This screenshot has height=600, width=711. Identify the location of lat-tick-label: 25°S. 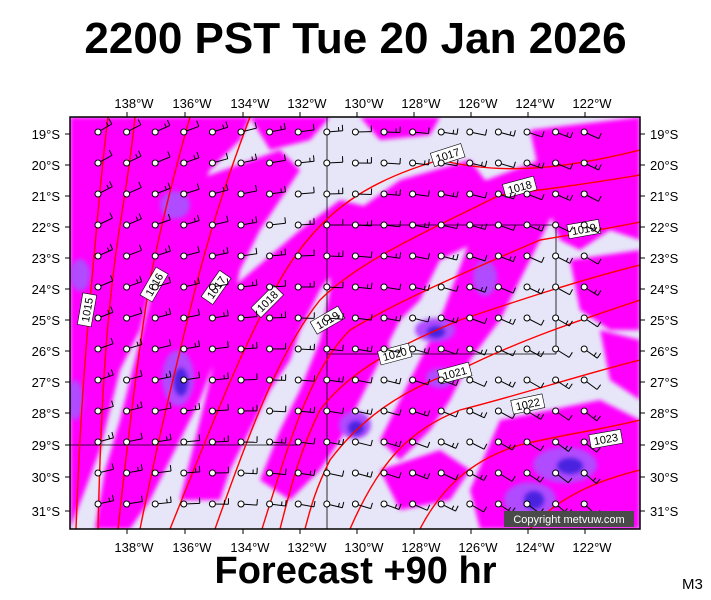
(664, 320).